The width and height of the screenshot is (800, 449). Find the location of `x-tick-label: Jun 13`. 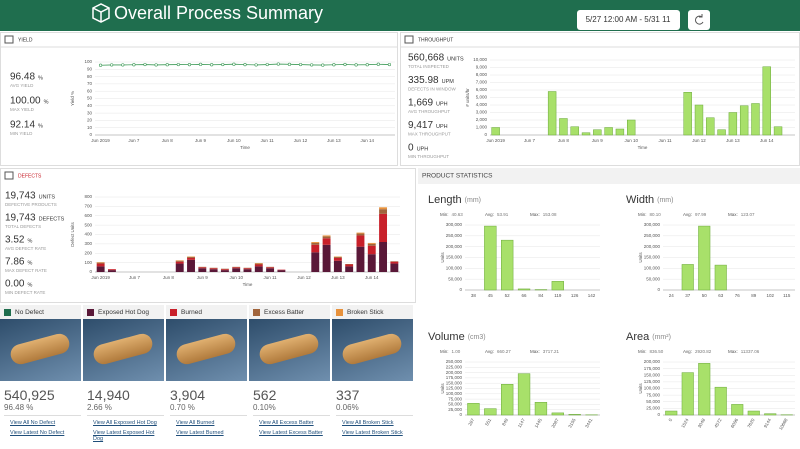

x-tick-label: Jun 13 is located at coordinates (338, 277).